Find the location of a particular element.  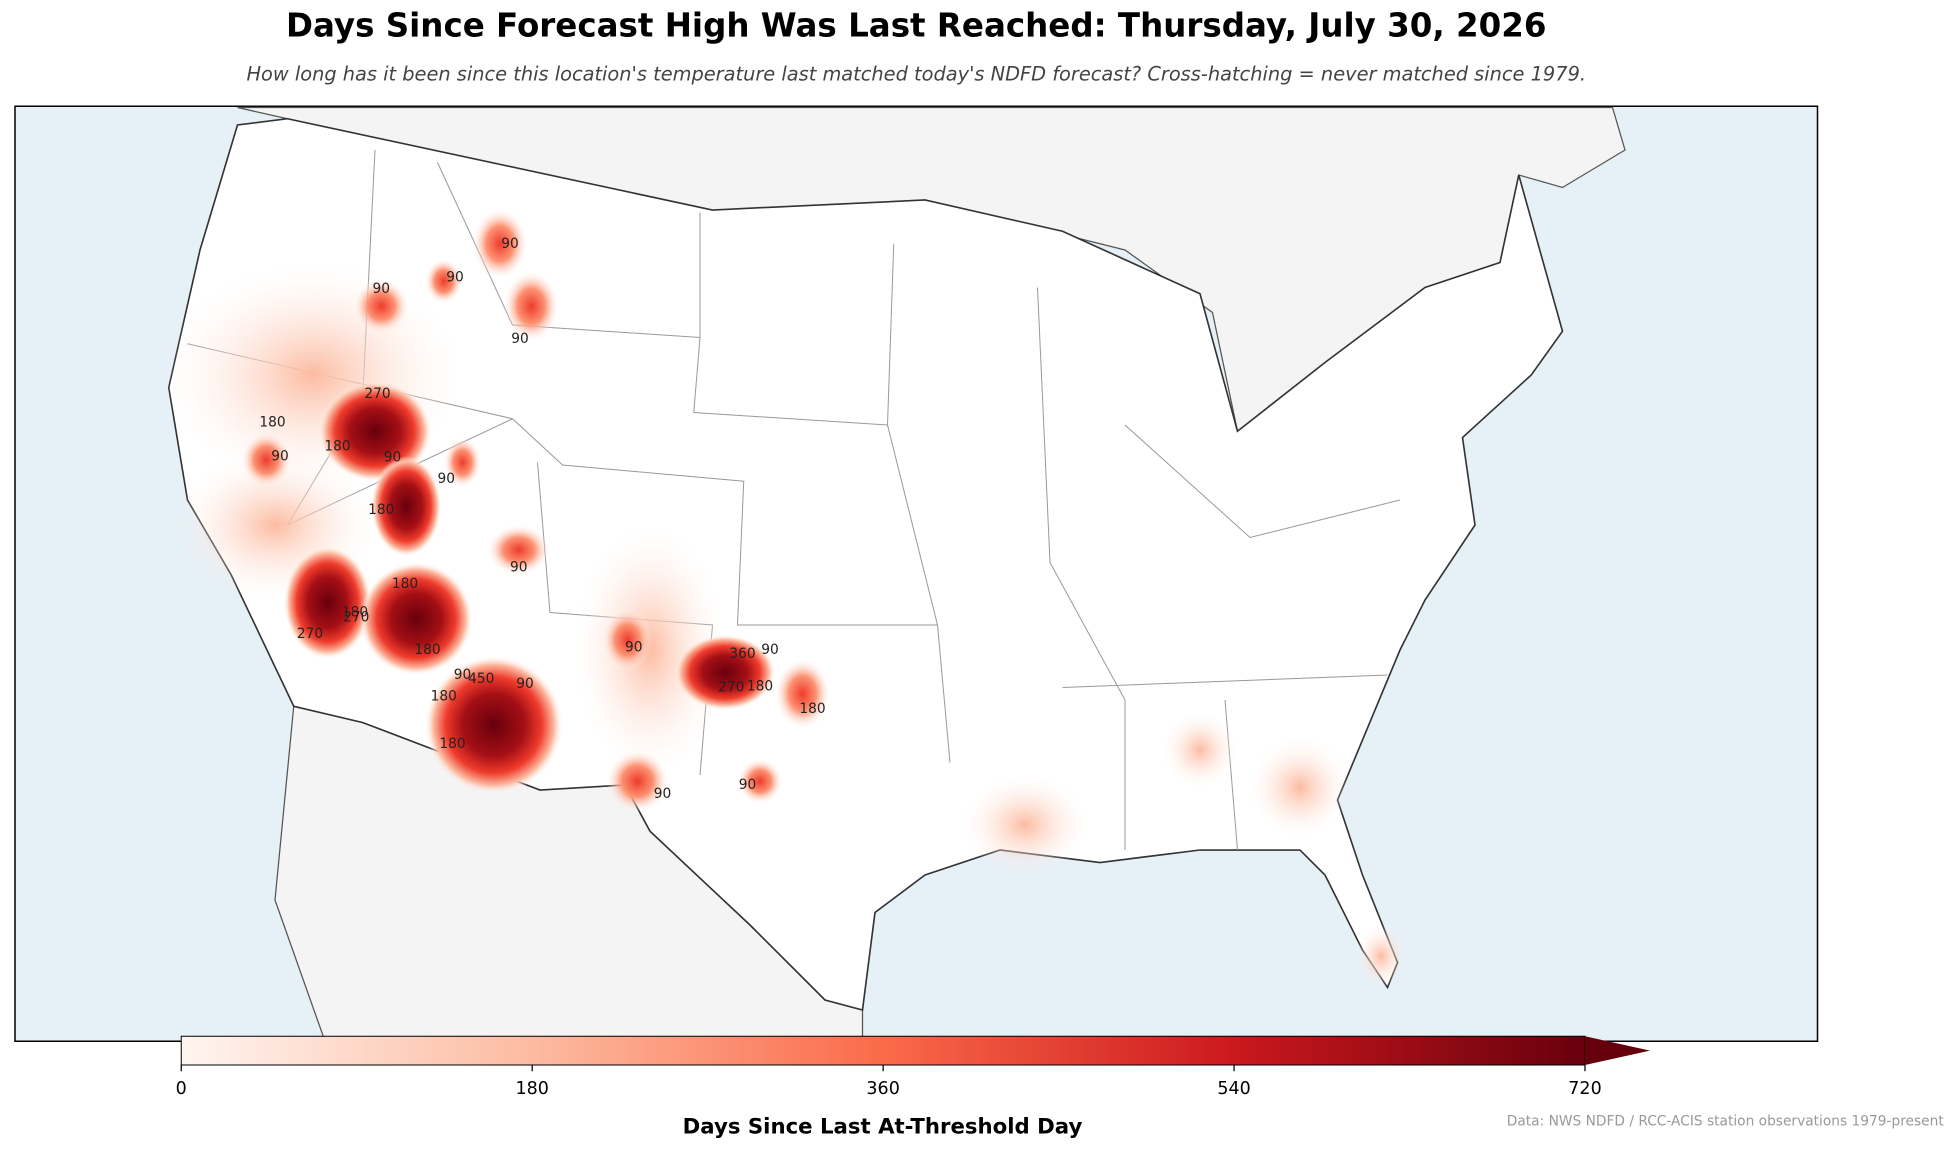

colorbar-tick-label: 180 is located at coordinates (531, 1089).